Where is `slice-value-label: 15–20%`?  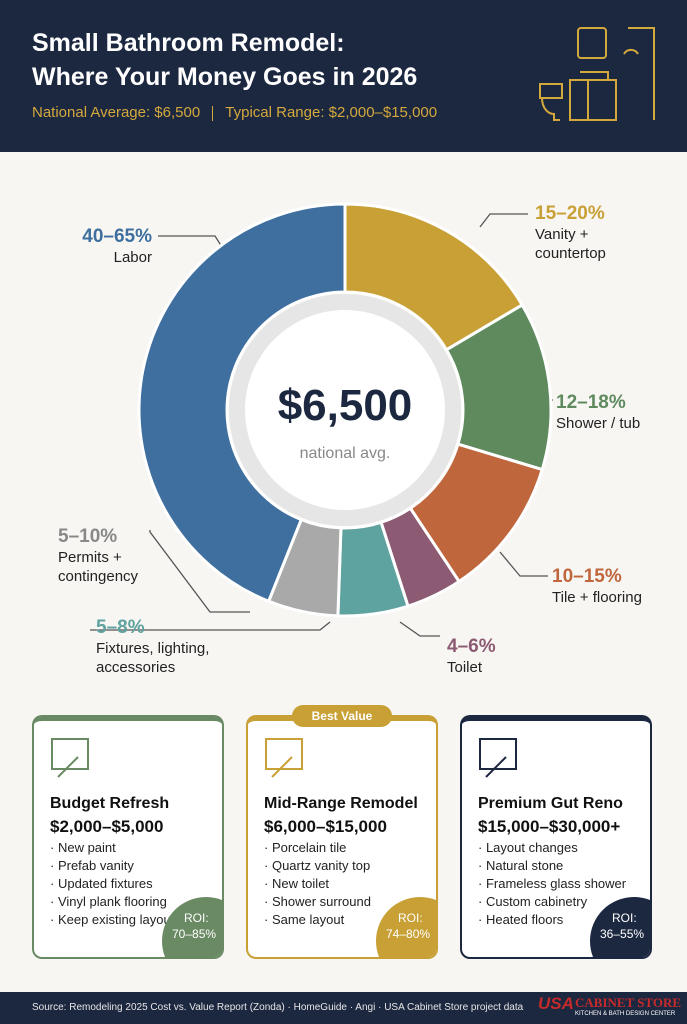
slice-value-label: 15–20% is located at coordinates (570, 213).